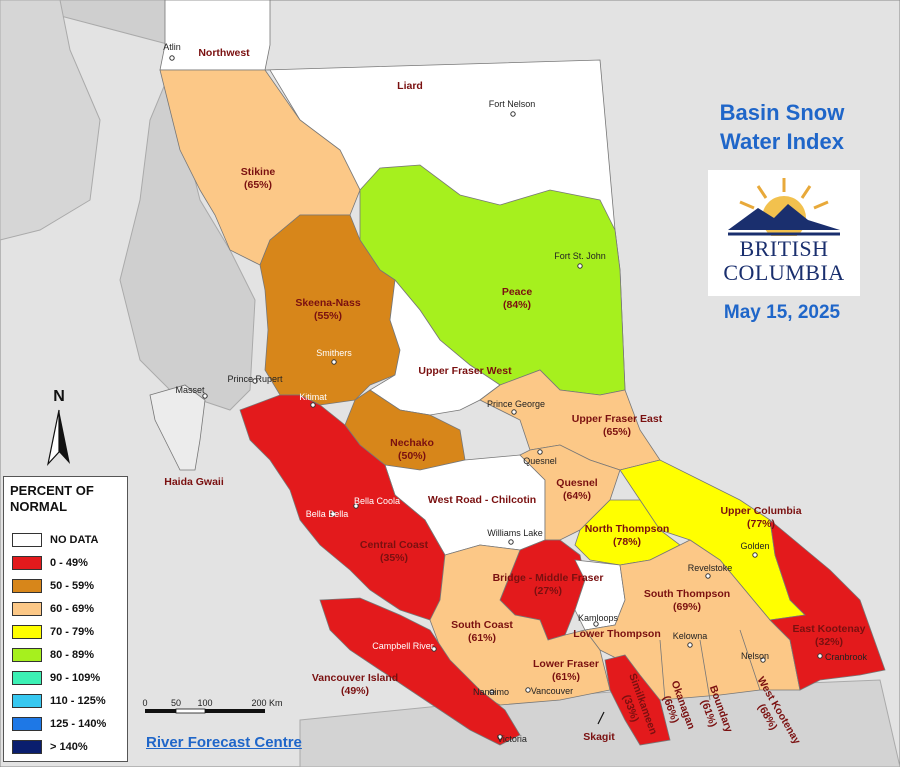 The image size is (900, 767). I want to click on label-upper-fraser-west: Upper Fraser West, so click(465, 371).